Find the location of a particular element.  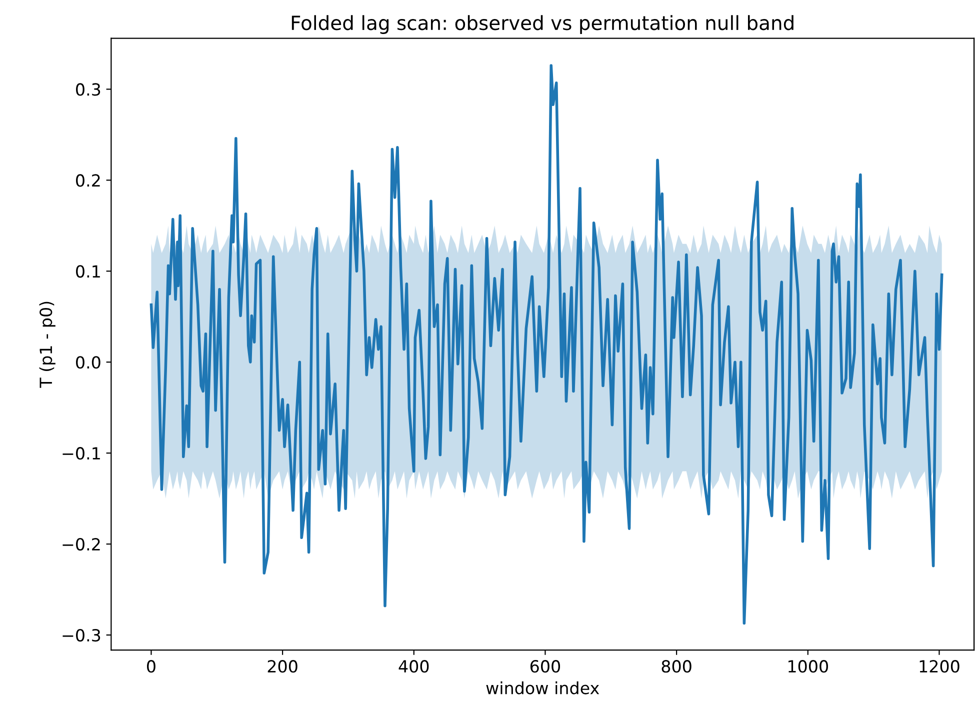

y-tick-label: −0.3 is located at coordinates (81, 635).